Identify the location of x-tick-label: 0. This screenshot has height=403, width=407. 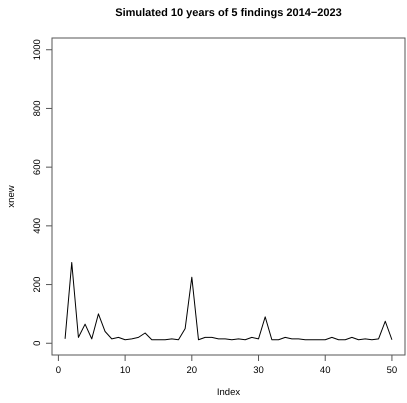
(59, 370).